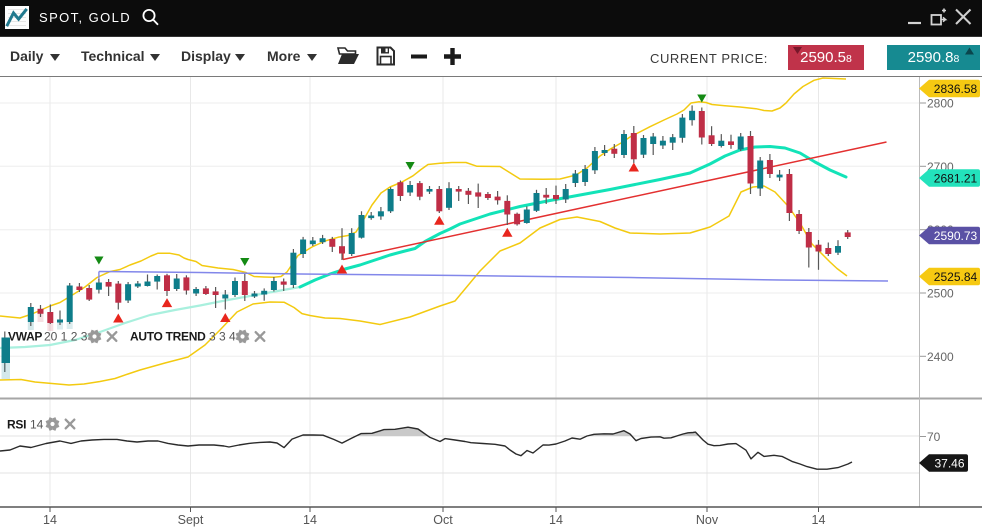 This screenshot has width=982, height=527. Describe the element at coordinates (949, 464) in the screenshot. I see `svg-text: 37.46` at that location.